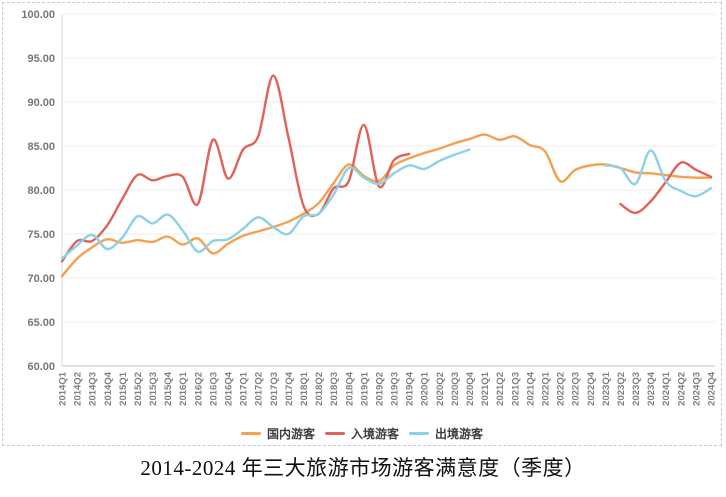 The image size is (726, 497). I want to click on svg-text: 2019Q2, so click(379, 389).